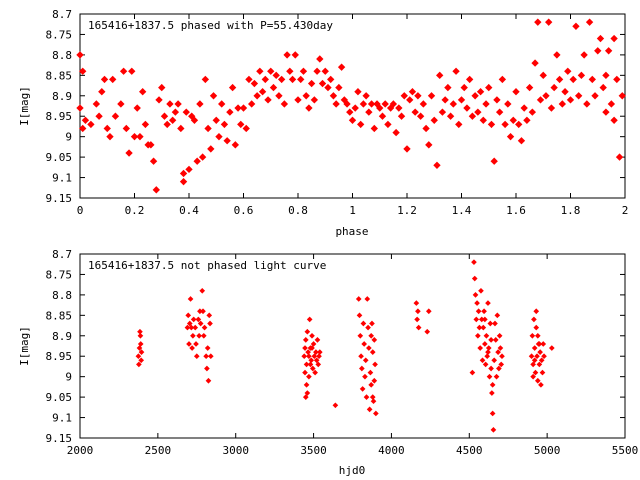 The image size is (640, 480). What do you see at coordinates (68, 137) in the screenshot?
I see `y-tick-label: 9` at bounding box center [68, 137].